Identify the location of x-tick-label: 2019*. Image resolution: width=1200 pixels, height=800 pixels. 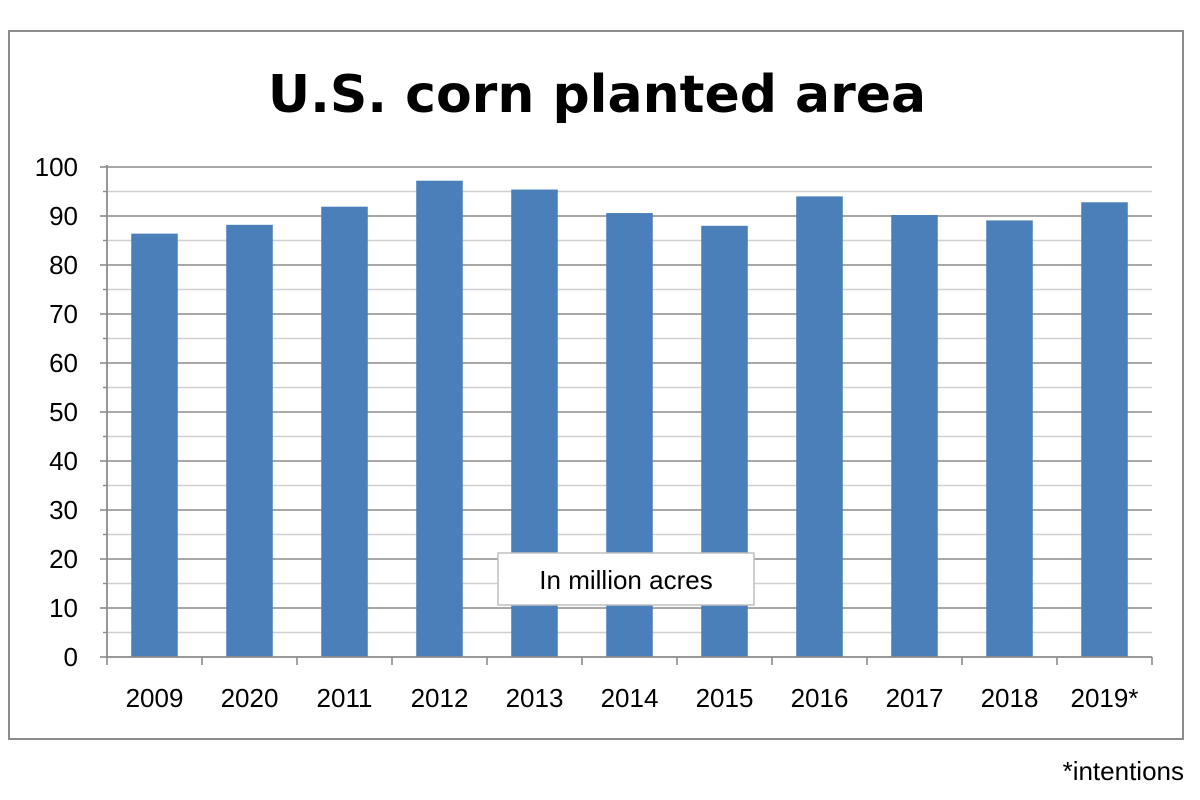
(1105, 698).